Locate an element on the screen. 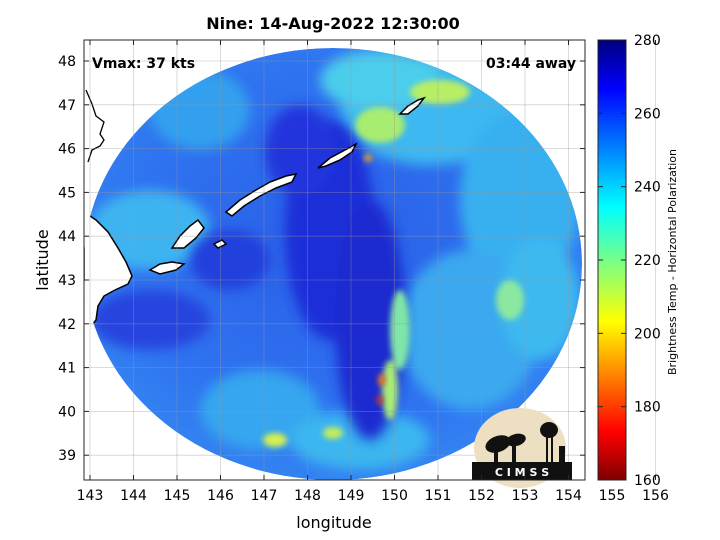 This screenshot has height=540, width=720. y-tick-labels: 48 47 46 45 44 43 42 41 40 39 is located at coordinates (67, 259).